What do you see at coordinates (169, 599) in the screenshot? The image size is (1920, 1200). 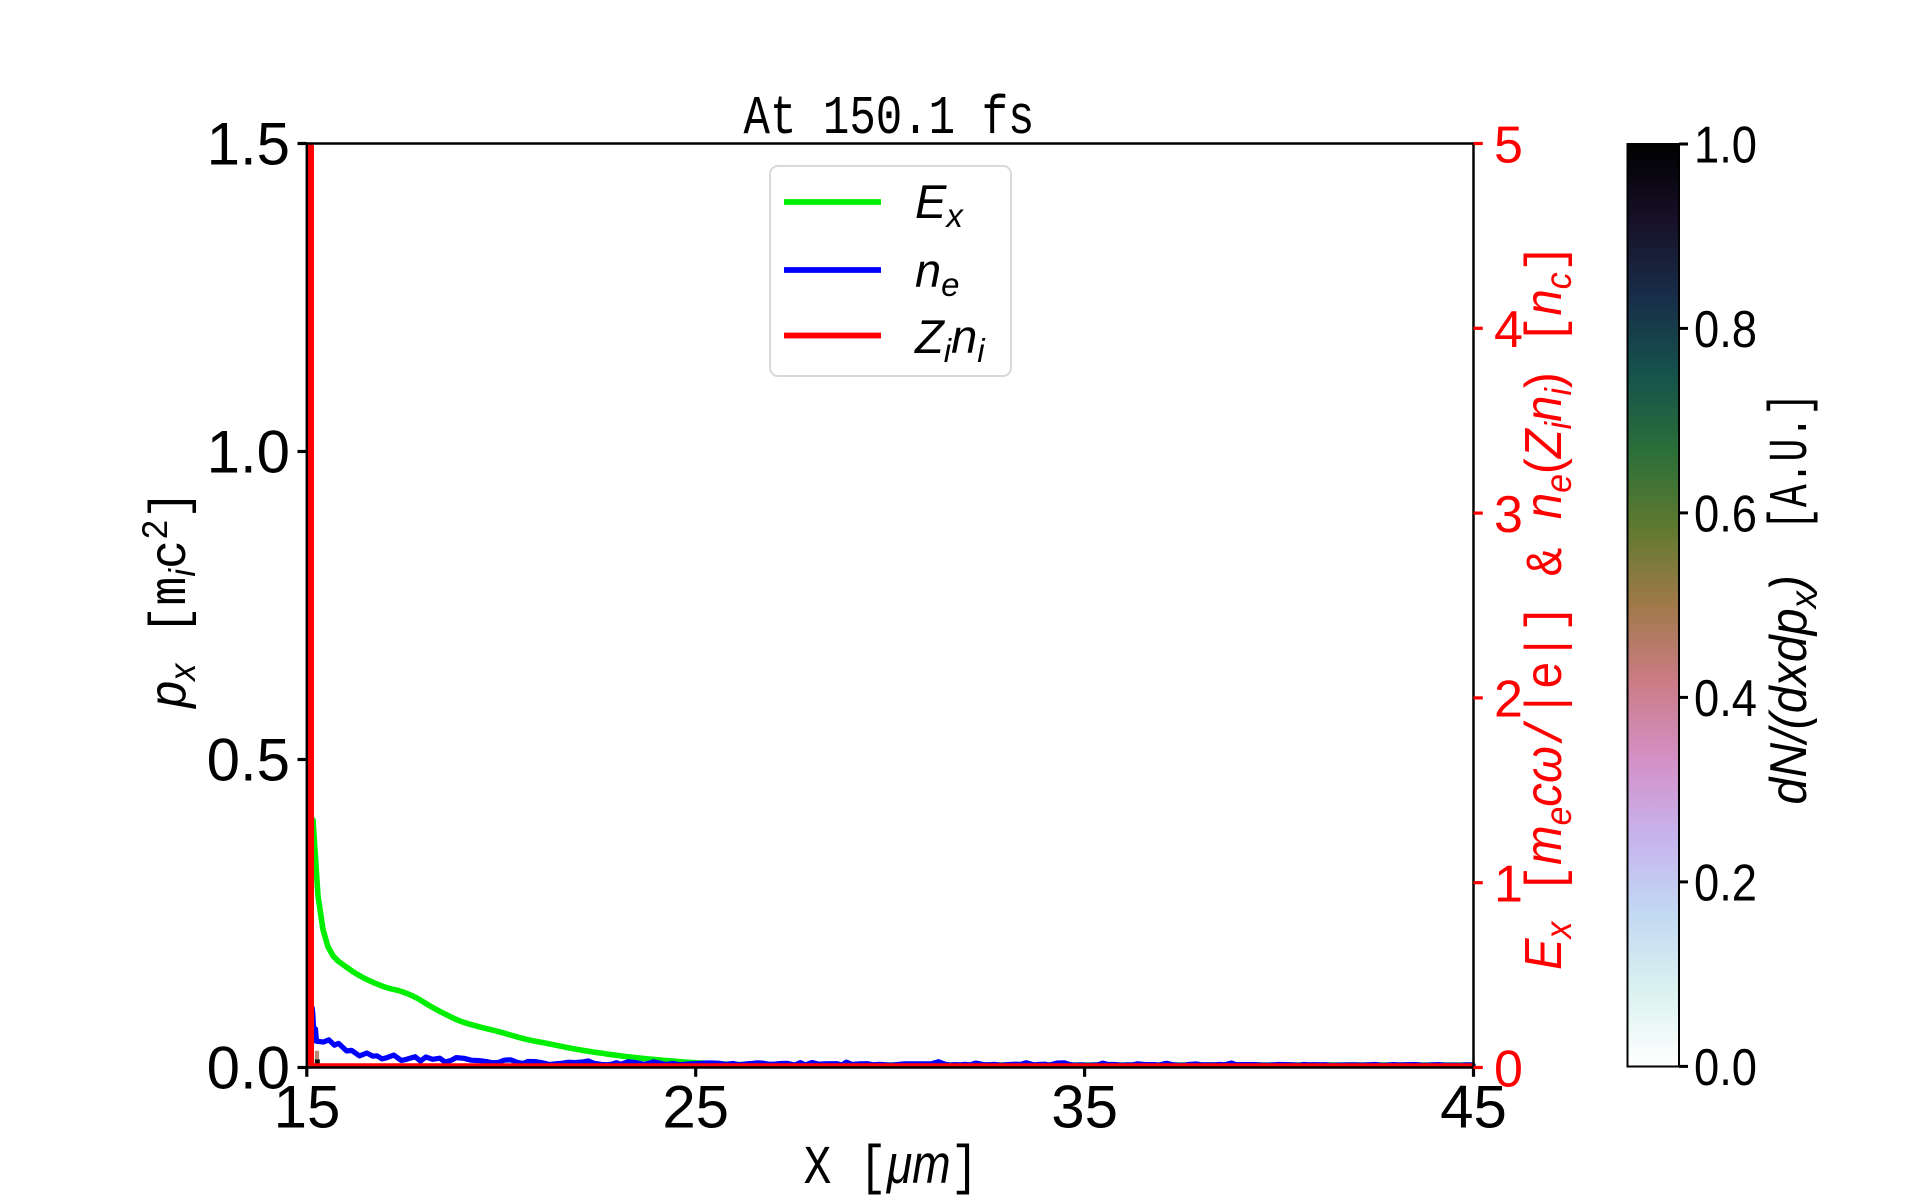 I see `svg-text: px [mic2]` at bounding box center [169, 599].